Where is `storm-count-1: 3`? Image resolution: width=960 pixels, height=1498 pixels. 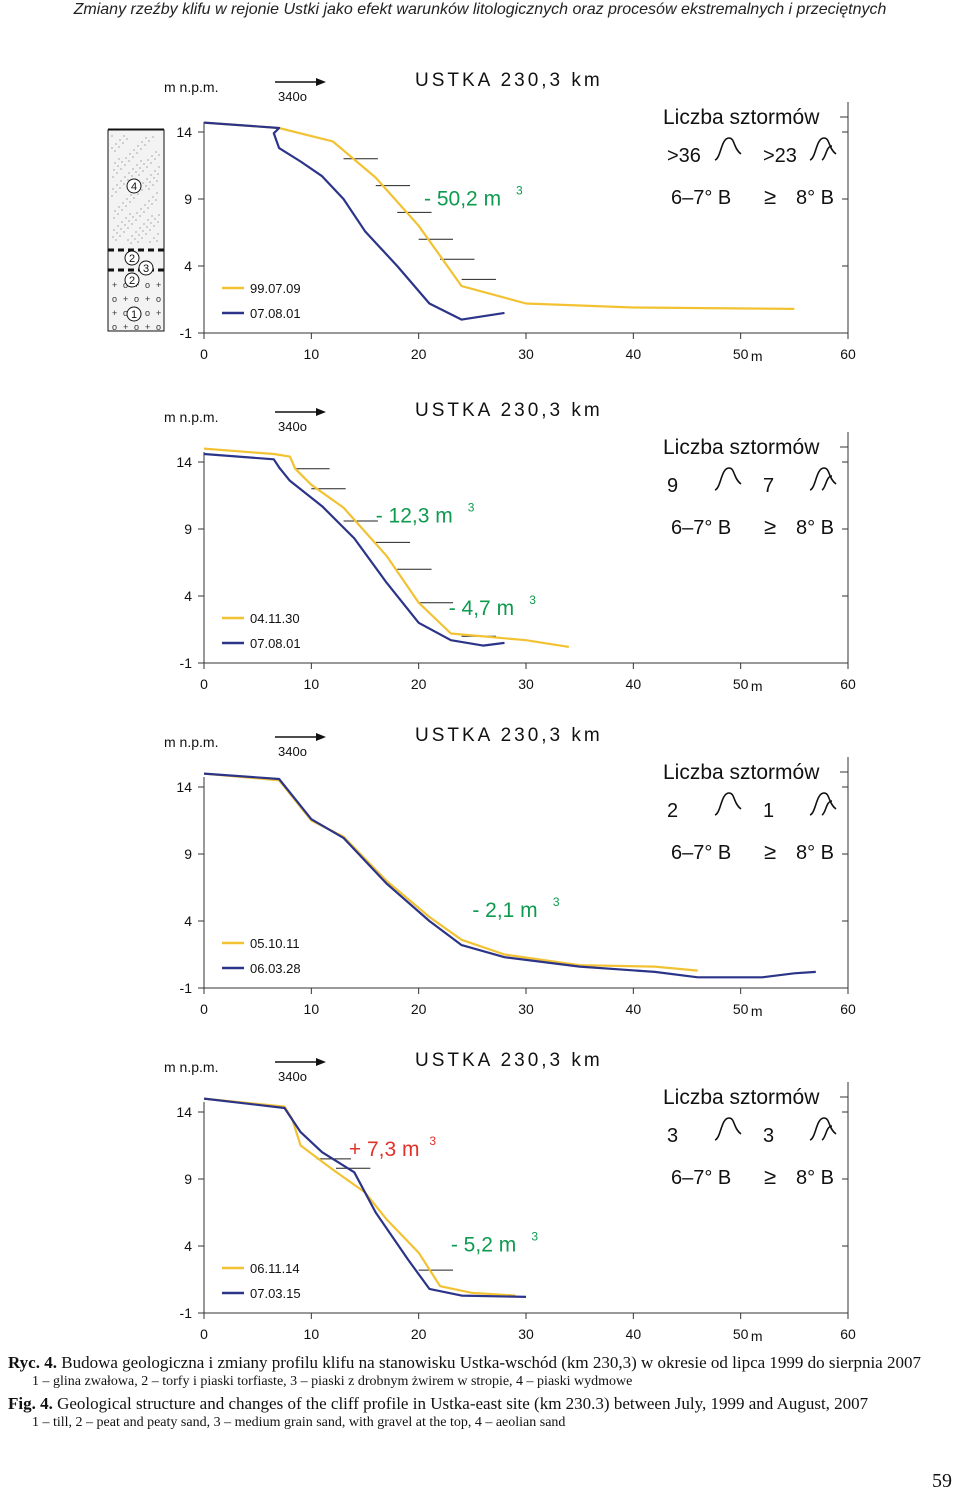
storm-count-1: 3 is located at coordinates (672, 1136).